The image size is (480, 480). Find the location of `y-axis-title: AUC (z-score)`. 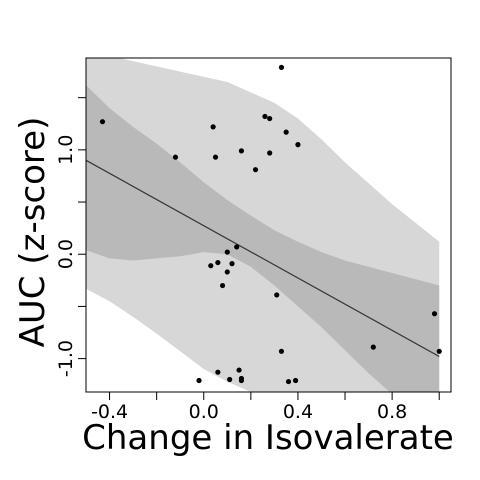

y-axis-title: AUC (z-score) is located at coordinates (33, 232).